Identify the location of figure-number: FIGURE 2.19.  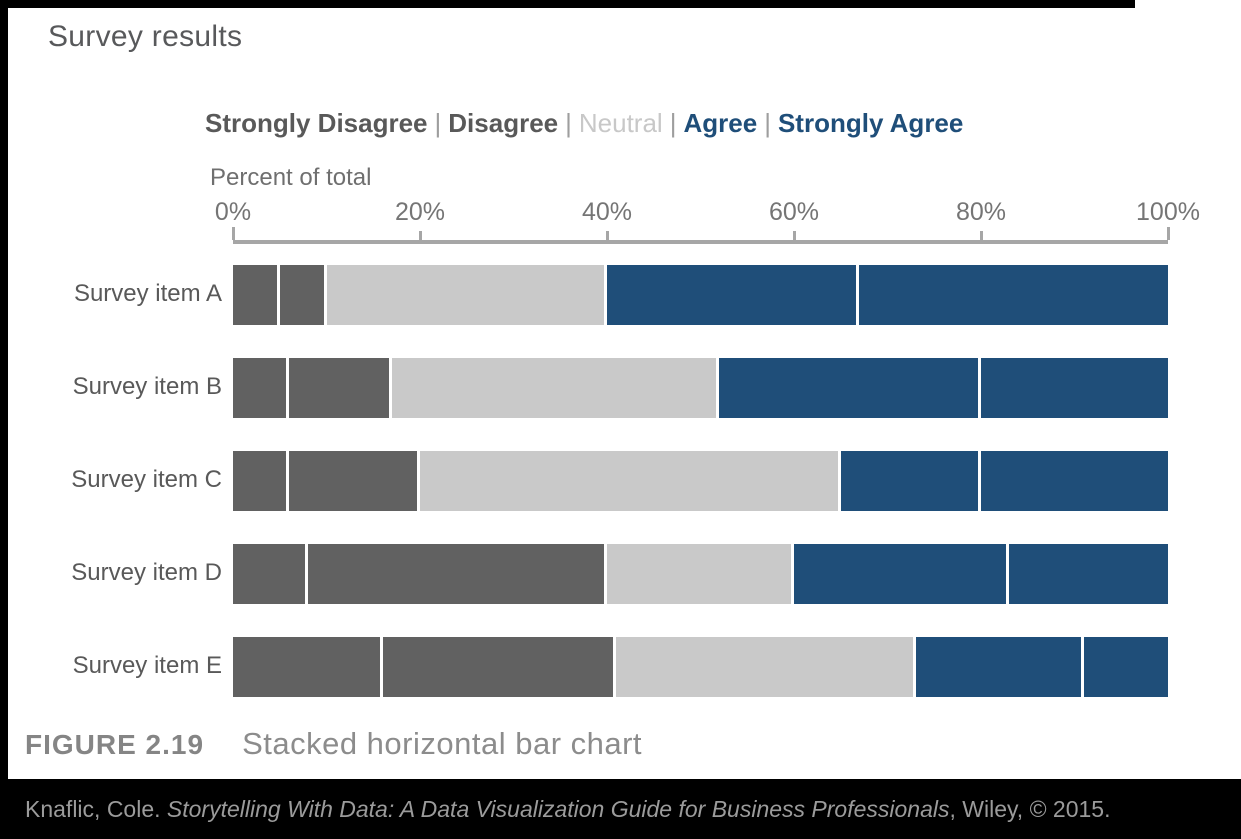
(115, 744).